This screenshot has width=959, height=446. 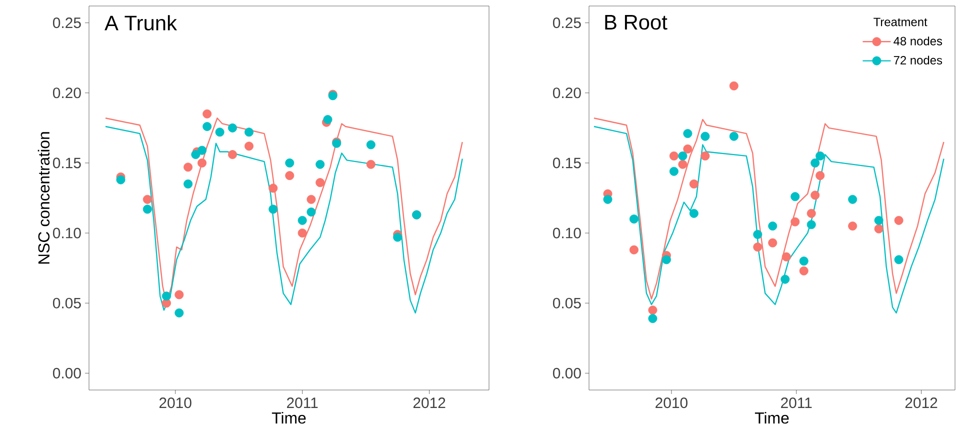 What do you see at coordinates (901, 22) in the screenshot?
I see `legend-title: Treatment` at bounding box center [901, 22].